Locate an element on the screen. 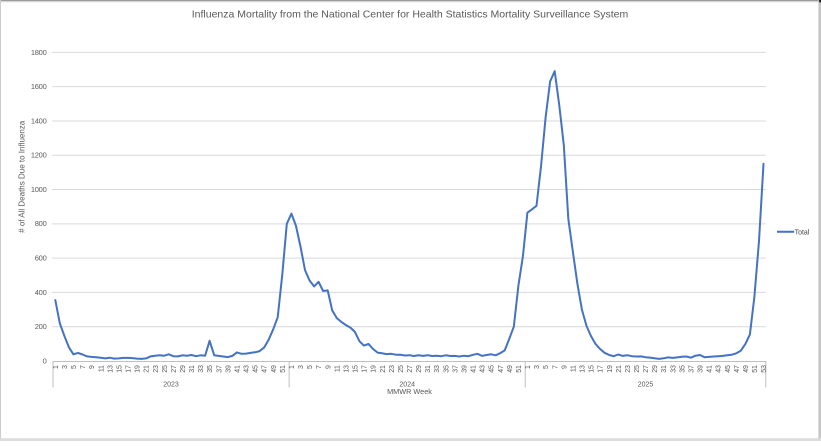 The image size is (821, 446). svg-text: 800 is located at coordinates (41, 223).